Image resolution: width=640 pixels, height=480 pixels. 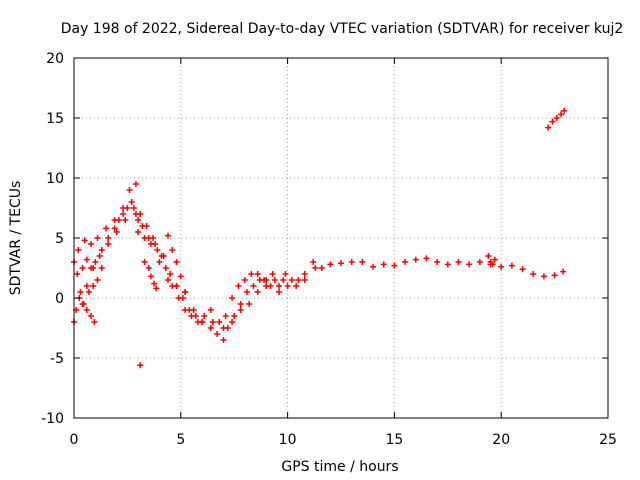 What do you see at coordinates (339, 467) in the screenshot?
I see `x-axis-label: GPS time / hours` at bounding box center [339, 467].